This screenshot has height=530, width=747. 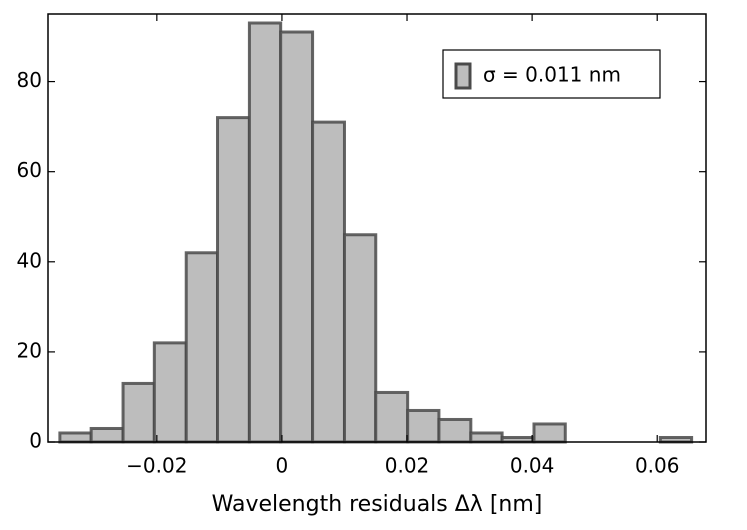 What do you see at coordinates (29, 170) in the screenshot?
I see `y-tick-label: 60` at bounding box center [29, 170].